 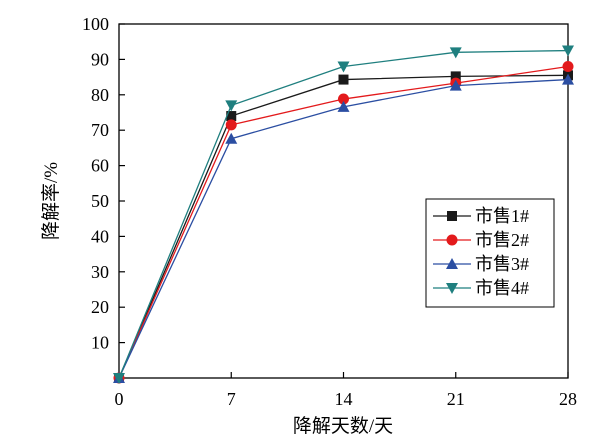 I want to click on y-tick-label: 60, so click(x=100, y=166).